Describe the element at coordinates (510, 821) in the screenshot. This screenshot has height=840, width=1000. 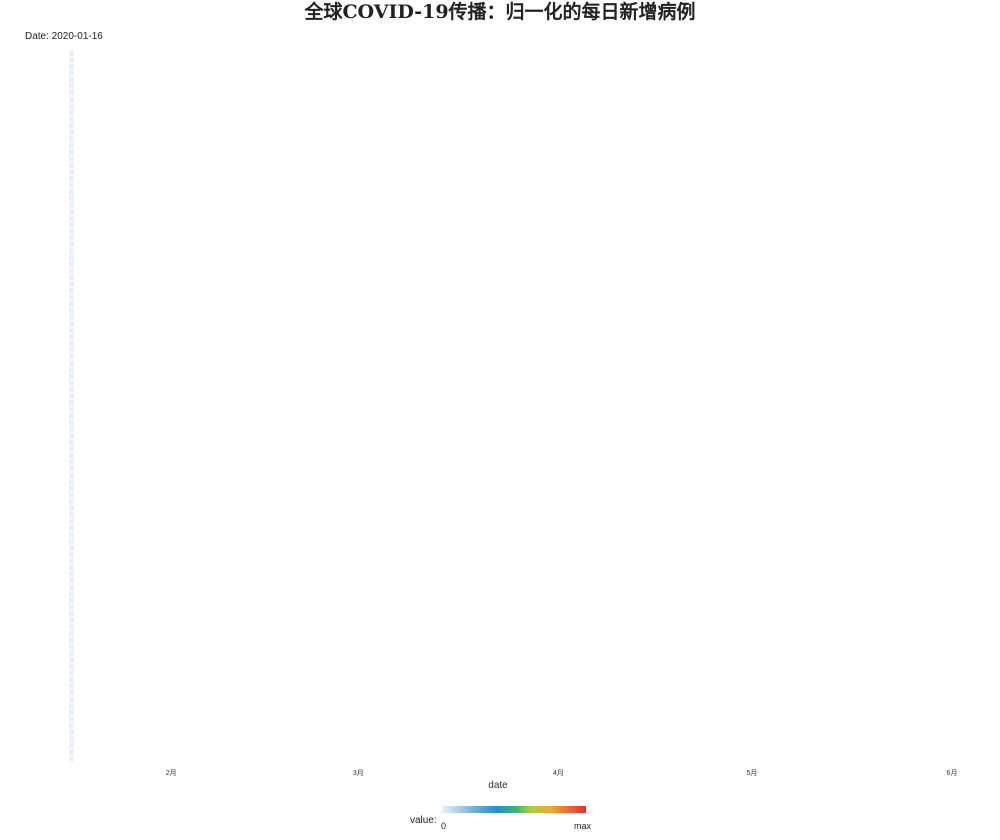
I see `color-legend: value: 0 max` at that location.